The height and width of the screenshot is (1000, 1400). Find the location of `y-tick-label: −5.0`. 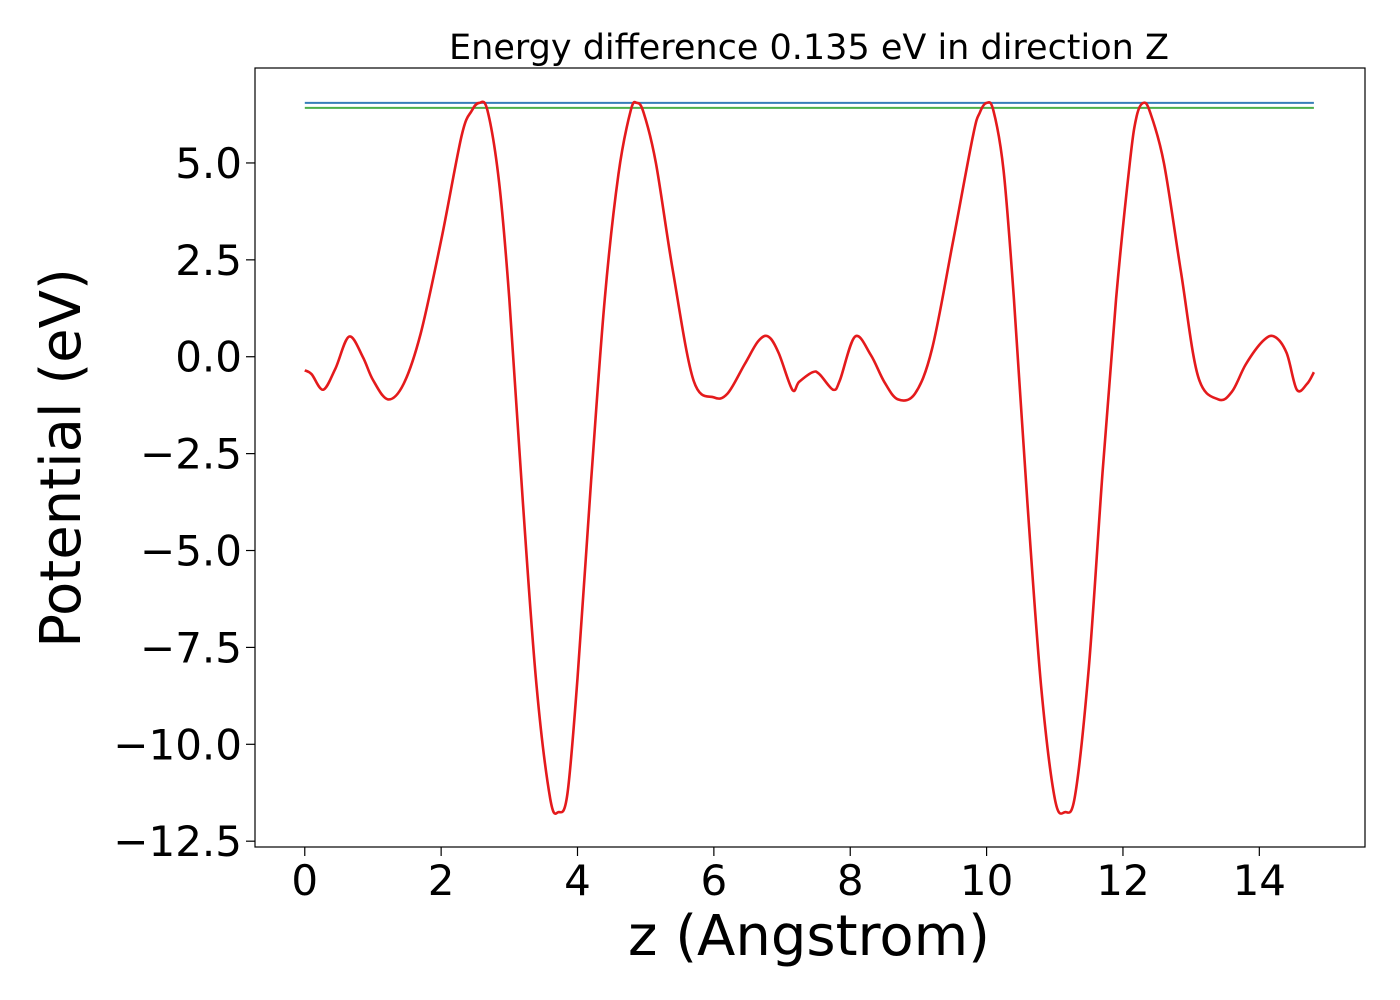

y-tick-label: −5.0 is located at coordinates (191, 551).